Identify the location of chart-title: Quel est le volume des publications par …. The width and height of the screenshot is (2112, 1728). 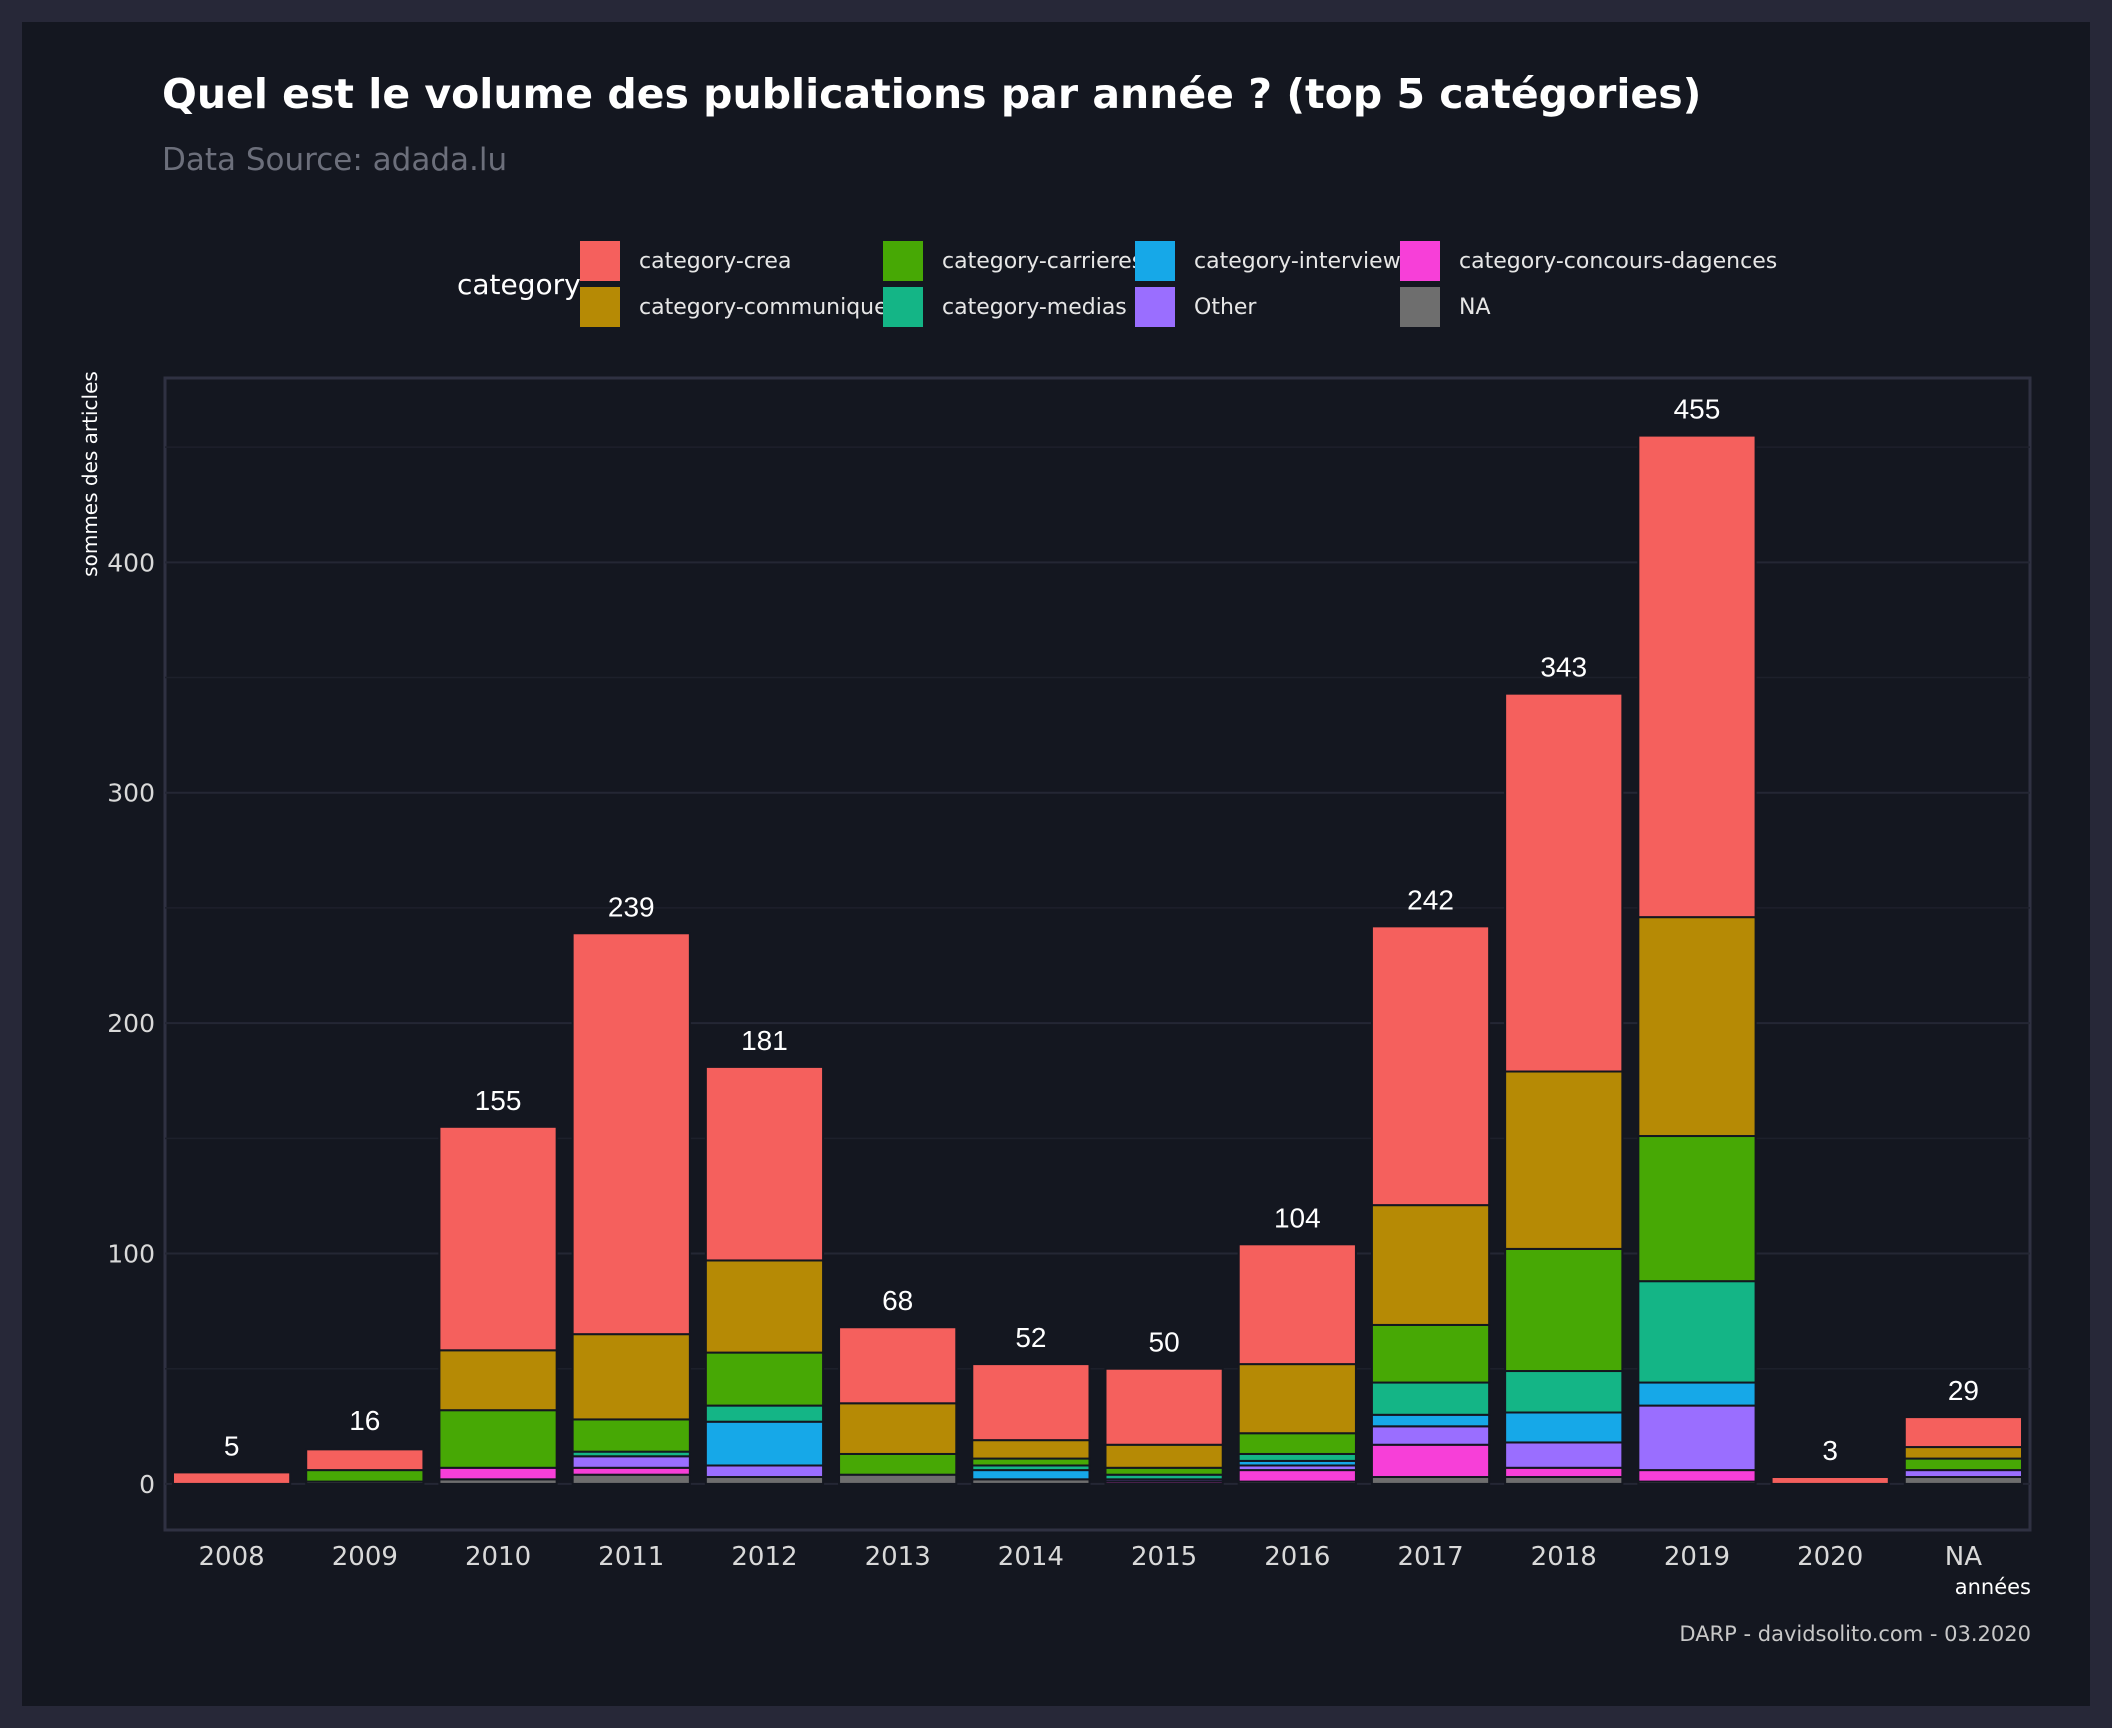
(932, 94).